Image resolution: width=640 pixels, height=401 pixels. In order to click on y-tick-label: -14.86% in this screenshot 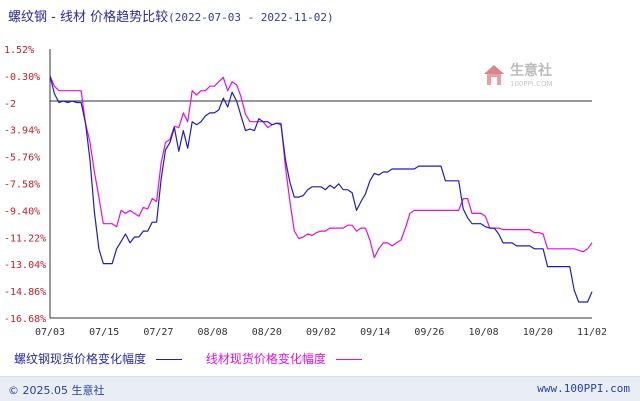, I will do `click(25, 292)`.